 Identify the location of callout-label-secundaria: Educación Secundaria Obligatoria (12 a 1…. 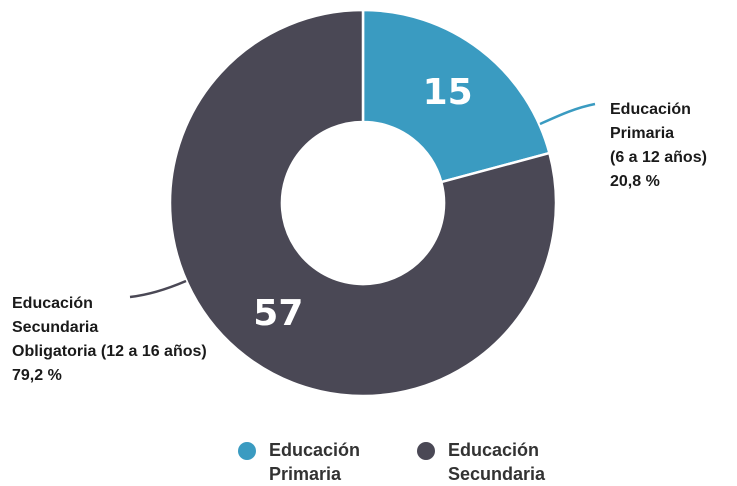
(109, 340).